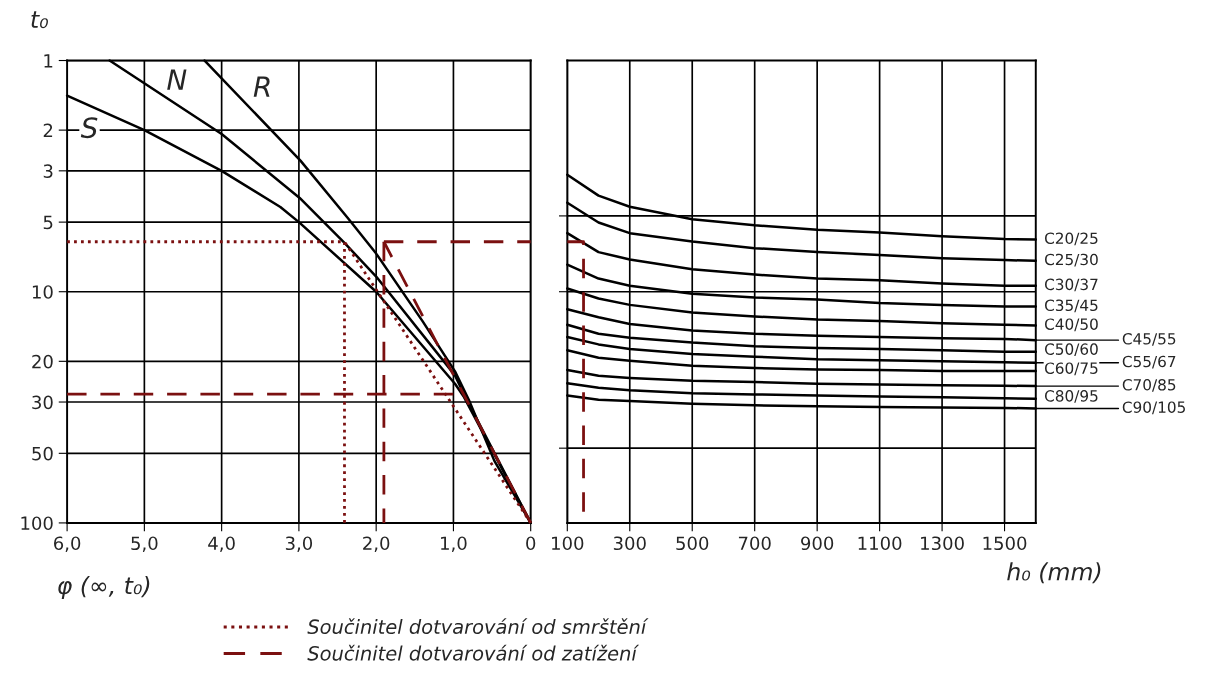 Image resolution: width=1220 pixels, height=680 pixels. What do you see at coordinates (299, 544) in the screenshot?
I see `x-tick-label: 3,0` at bounding box center [299, 544].